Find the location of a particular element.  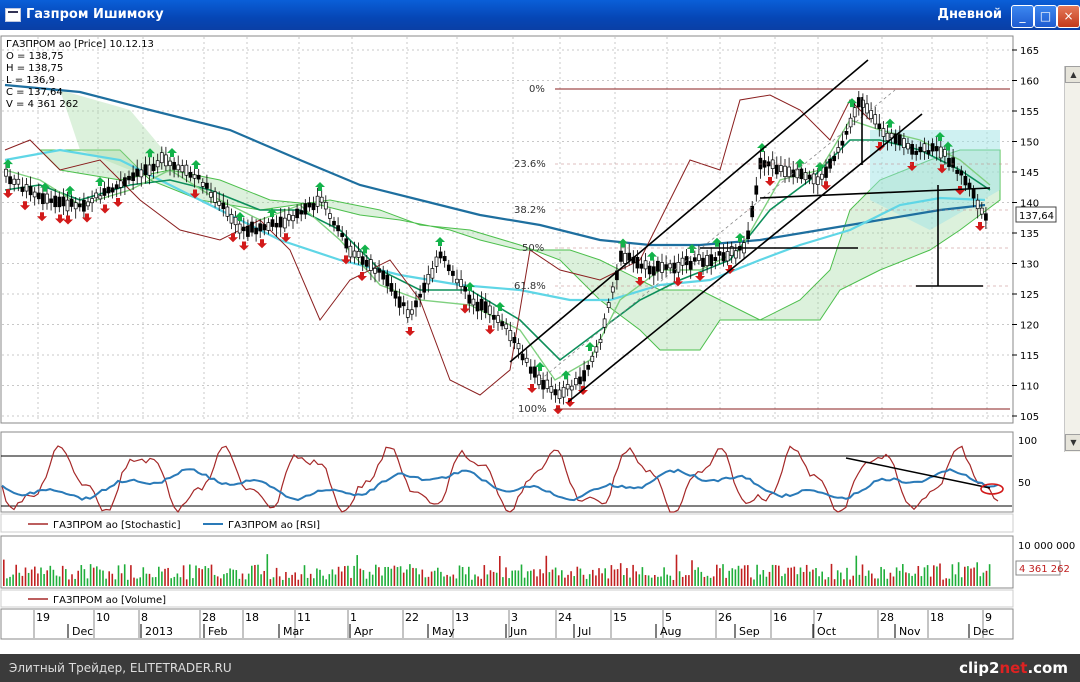

legend-rsi: ГАЗПРОМ ао [RSI] is located at coordinates (274, 525).